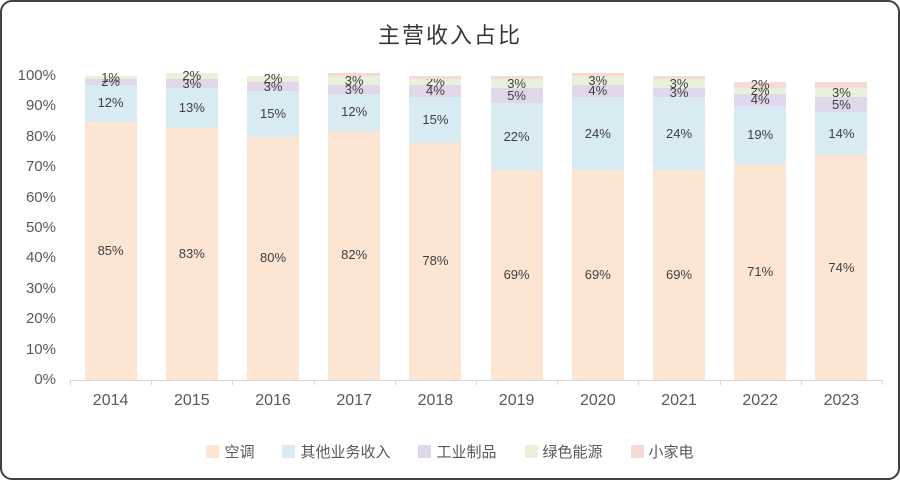 The width and height of the screenshot is (900, 480). I want to click on legend-label: 工业制品, so click(466, 452).